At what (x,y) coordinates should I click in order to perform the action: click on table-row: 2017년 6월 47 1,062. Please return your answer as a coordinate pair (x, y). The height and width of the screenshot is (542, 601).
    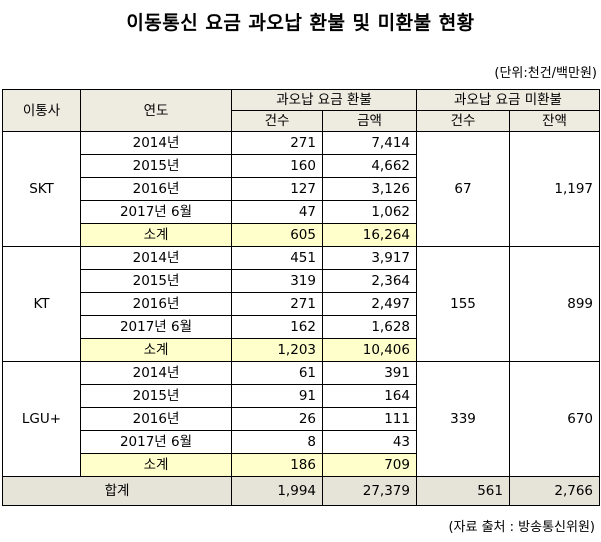
    Looking at the image, I should click on (301, 212).